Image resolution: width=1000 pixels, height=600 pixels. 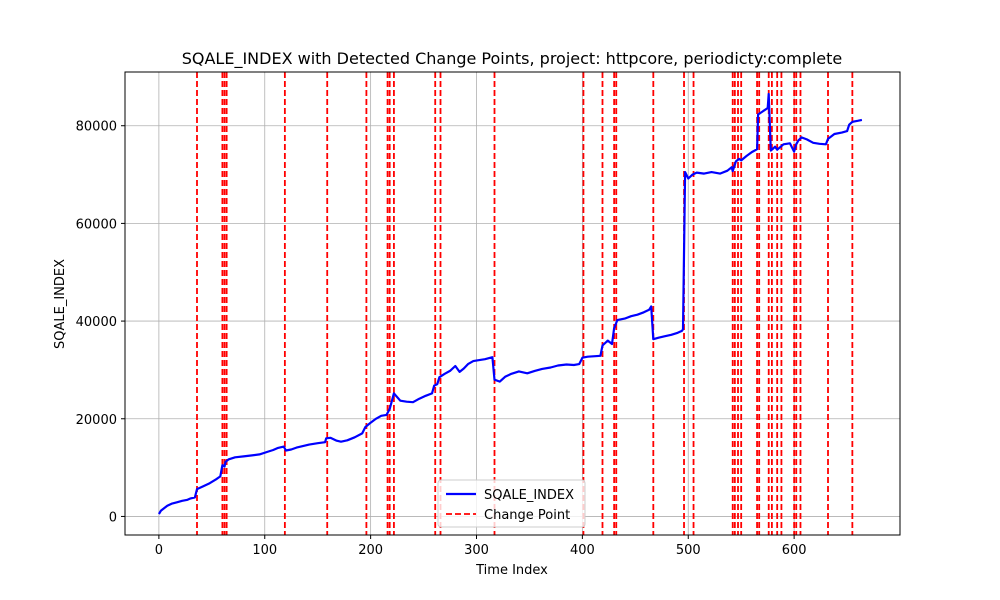 I want to click on y-tick-label: 0, so click(x=113, y=517).